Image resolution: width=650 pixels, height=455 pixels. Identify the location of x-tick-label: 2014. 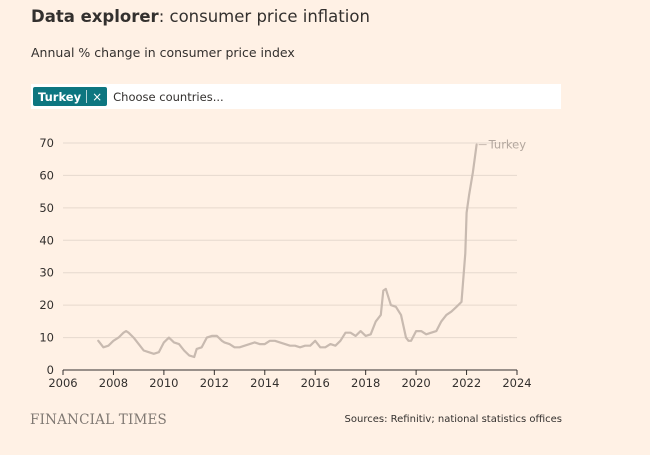
(264, 383).